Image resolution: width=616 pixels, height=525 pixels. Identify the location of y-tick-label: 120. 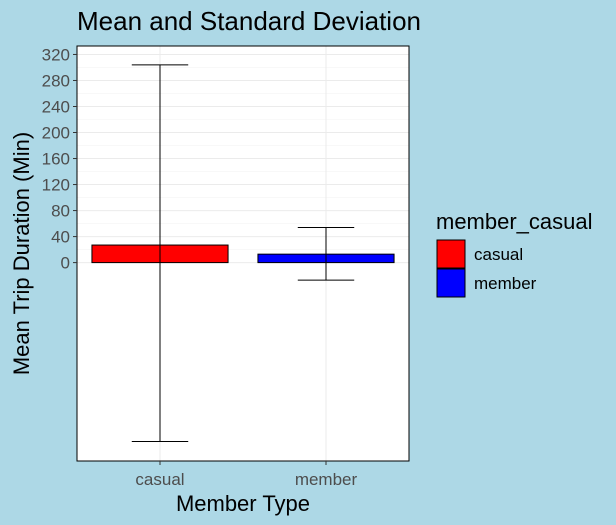
(56, 185).